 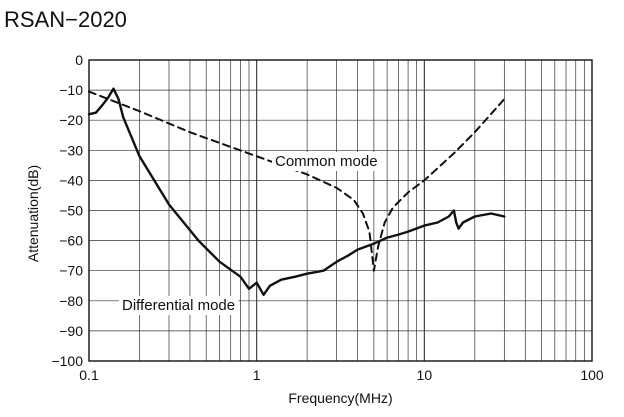 I want to click on y-tick-label: −20, so click(x=71, y=120).